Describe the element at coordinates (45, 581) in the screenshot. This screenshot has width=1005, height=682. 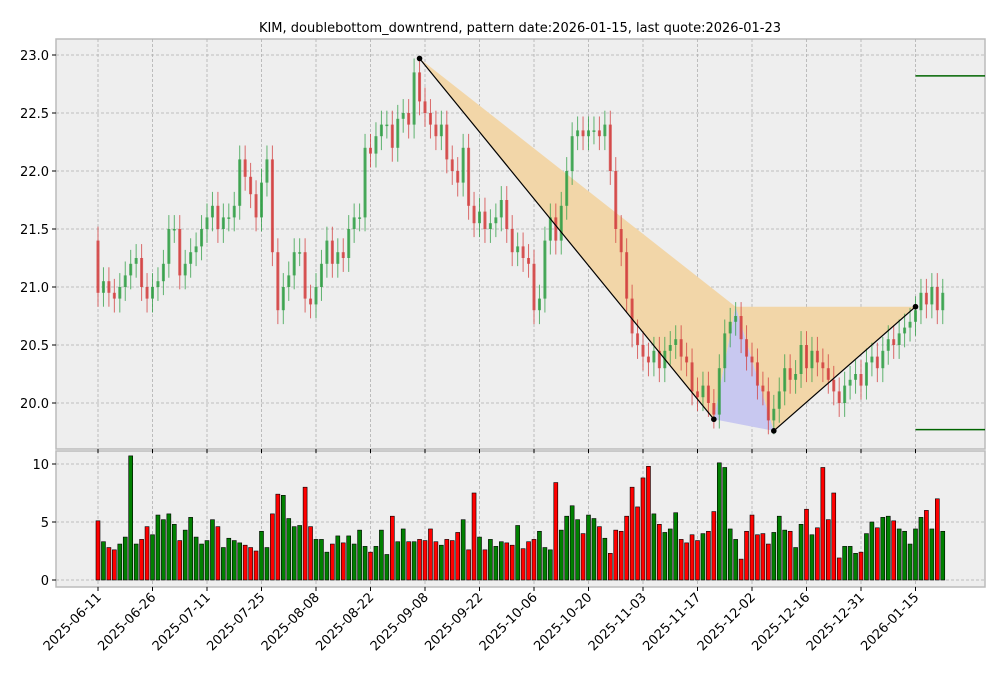
I see `vol-y-tick-label: 0` at that location.